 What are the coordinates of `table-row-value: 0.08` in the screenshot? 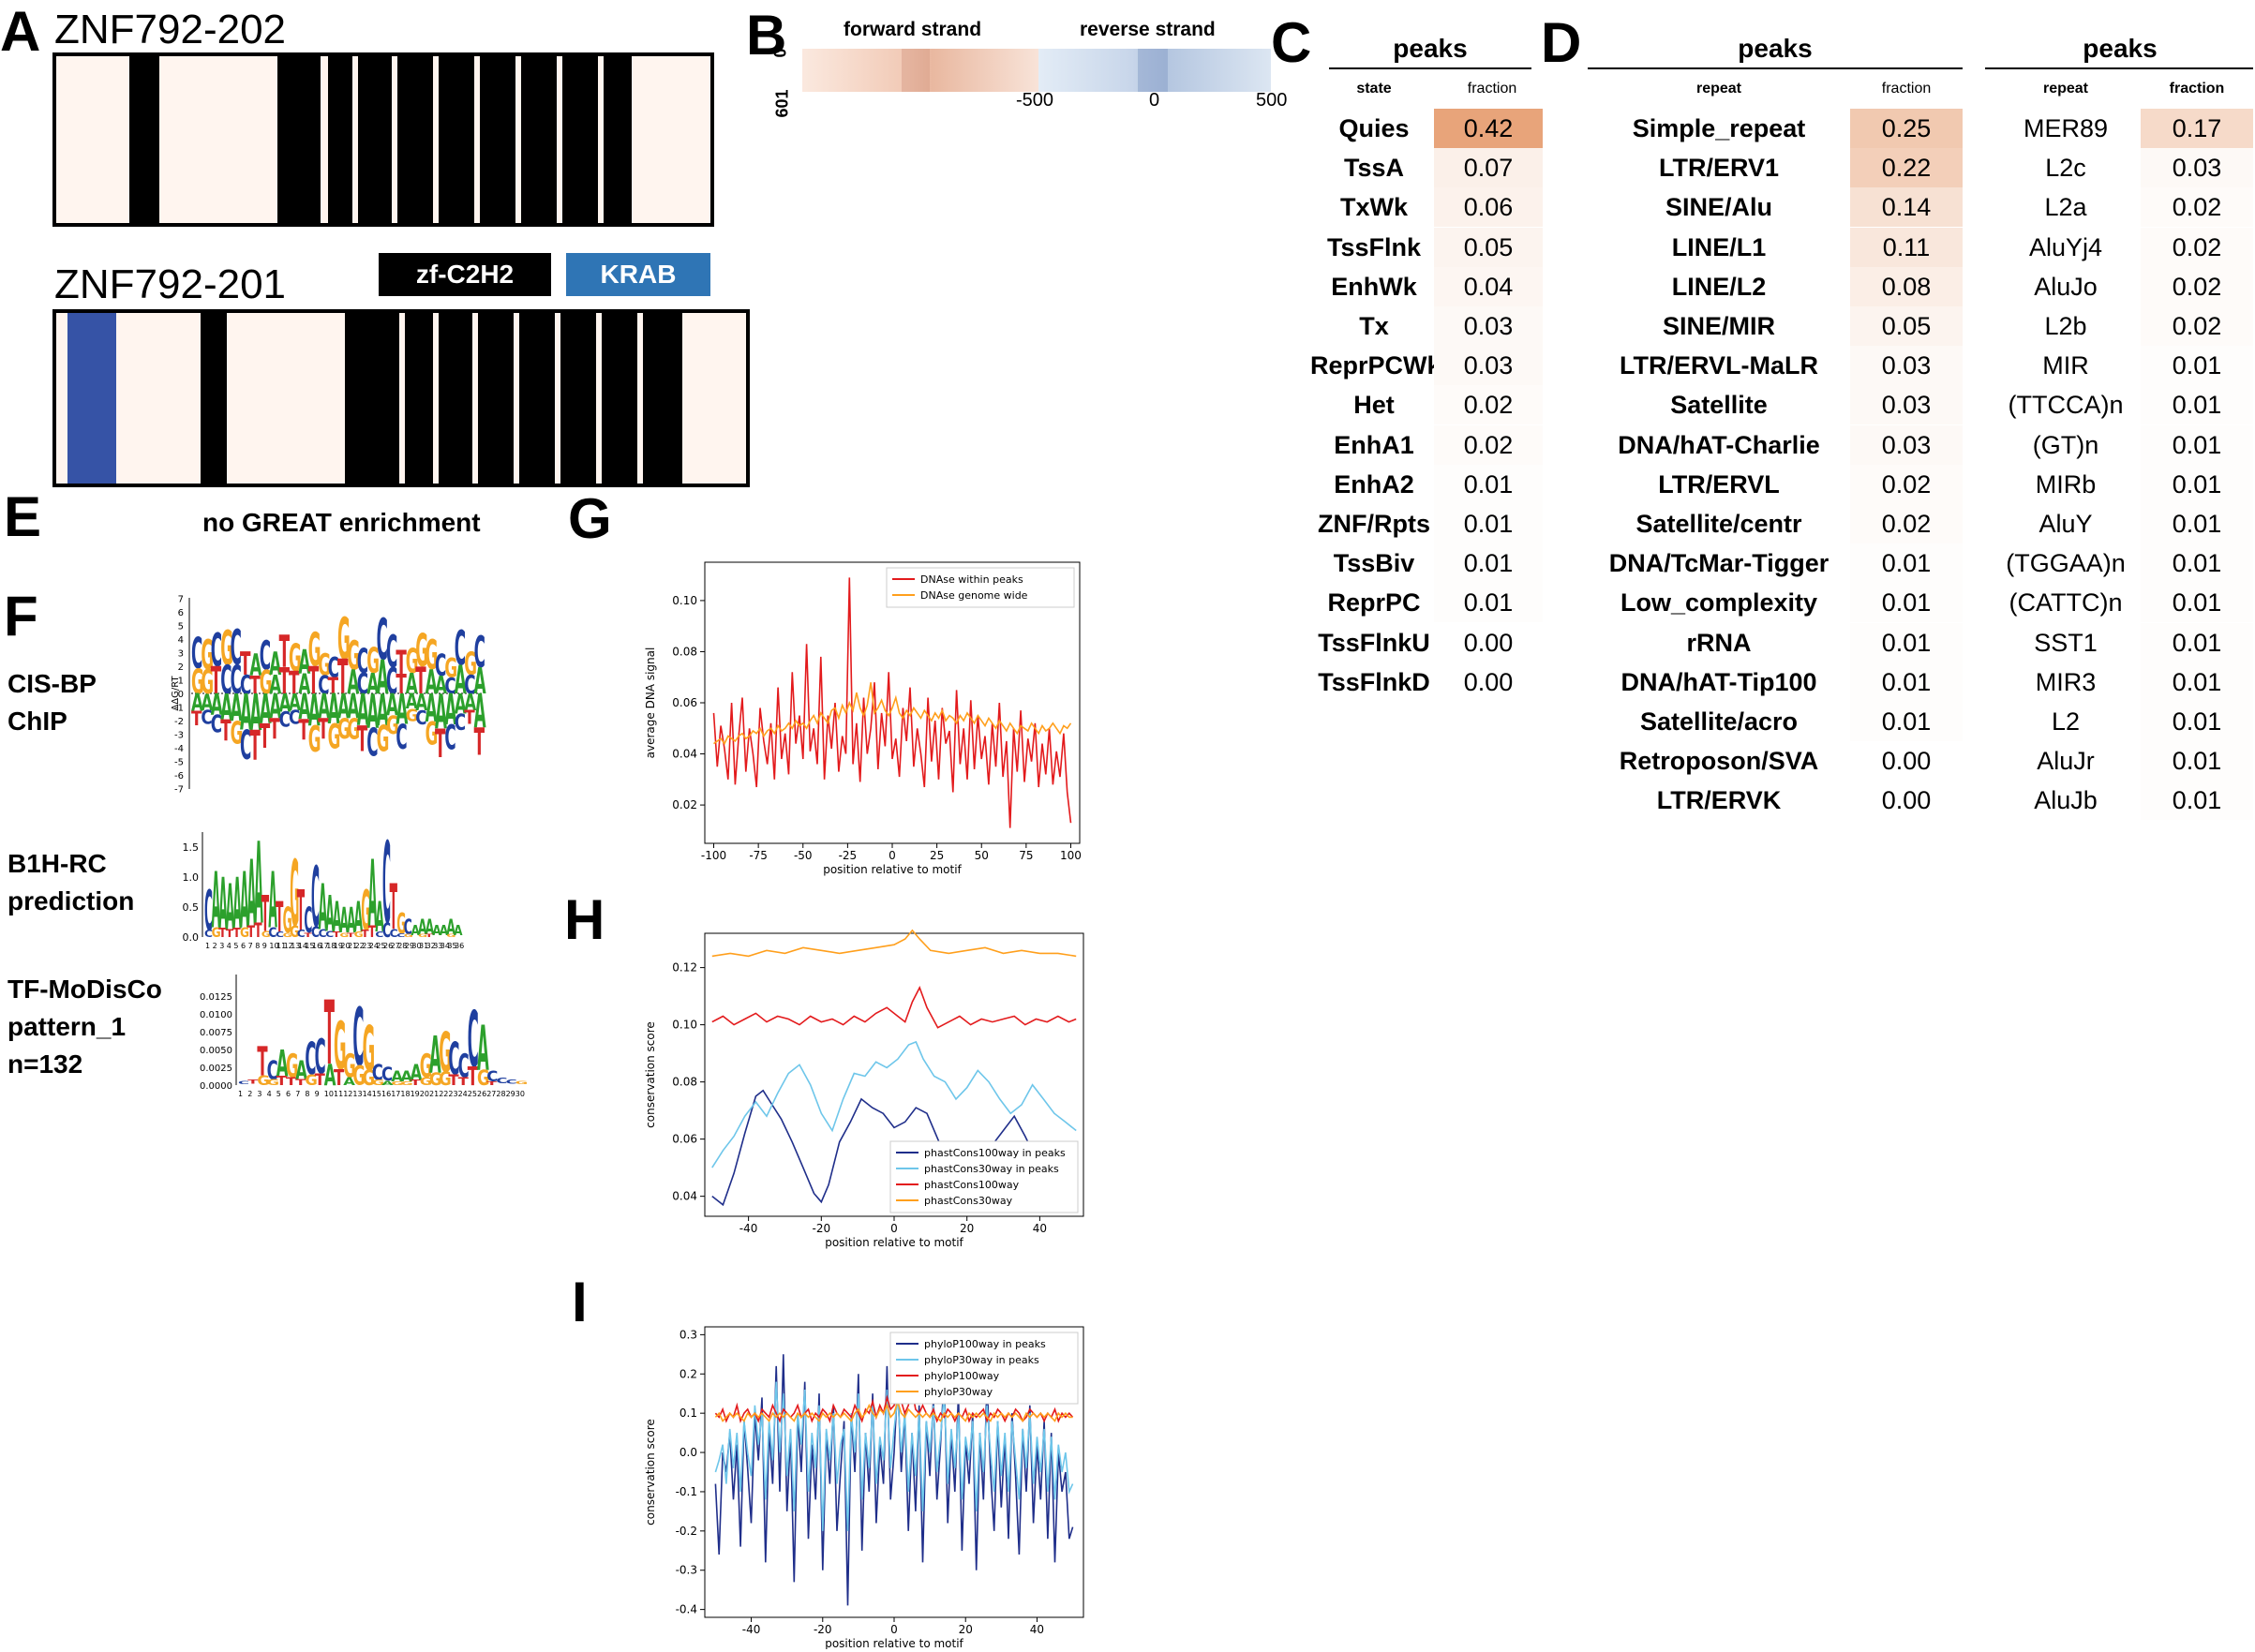 It's located at (1906, 286).